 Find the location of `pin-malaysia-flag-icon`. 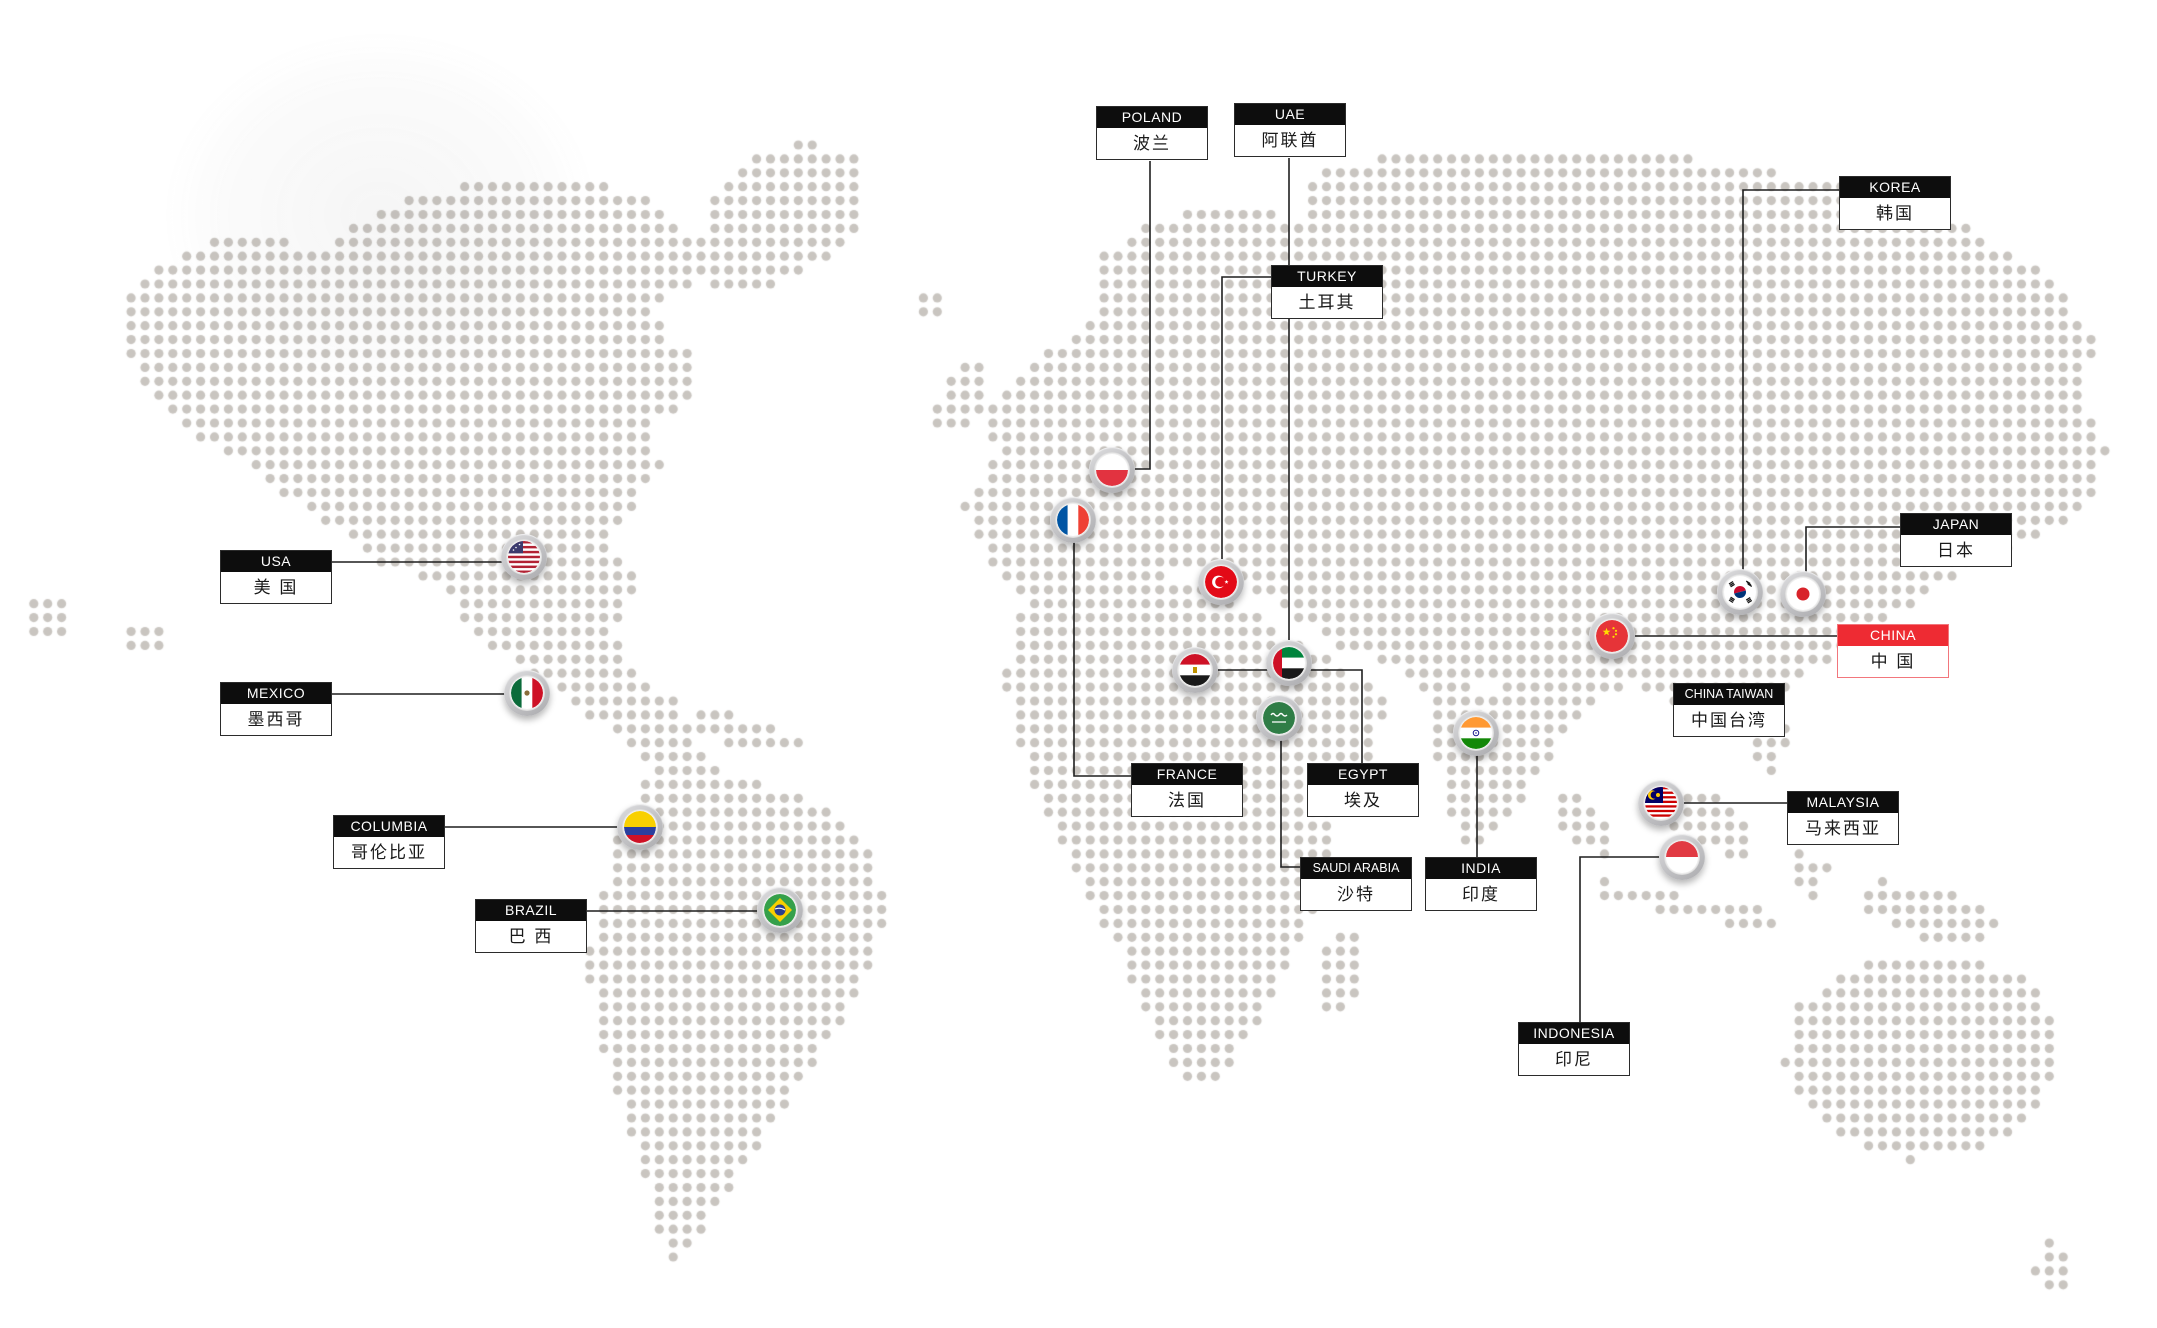

pin-malaysia-flag-icon is located at coordinates (1661, 803).